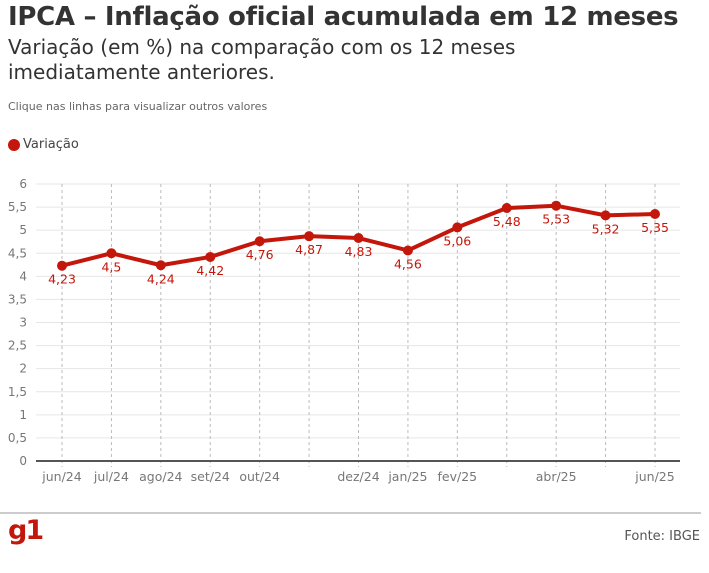 The width and height of the screenshot is (709, 573). Describe the element at coordinates (408, 263) in the screenshot. I see `data-label: 4,56` at that location.